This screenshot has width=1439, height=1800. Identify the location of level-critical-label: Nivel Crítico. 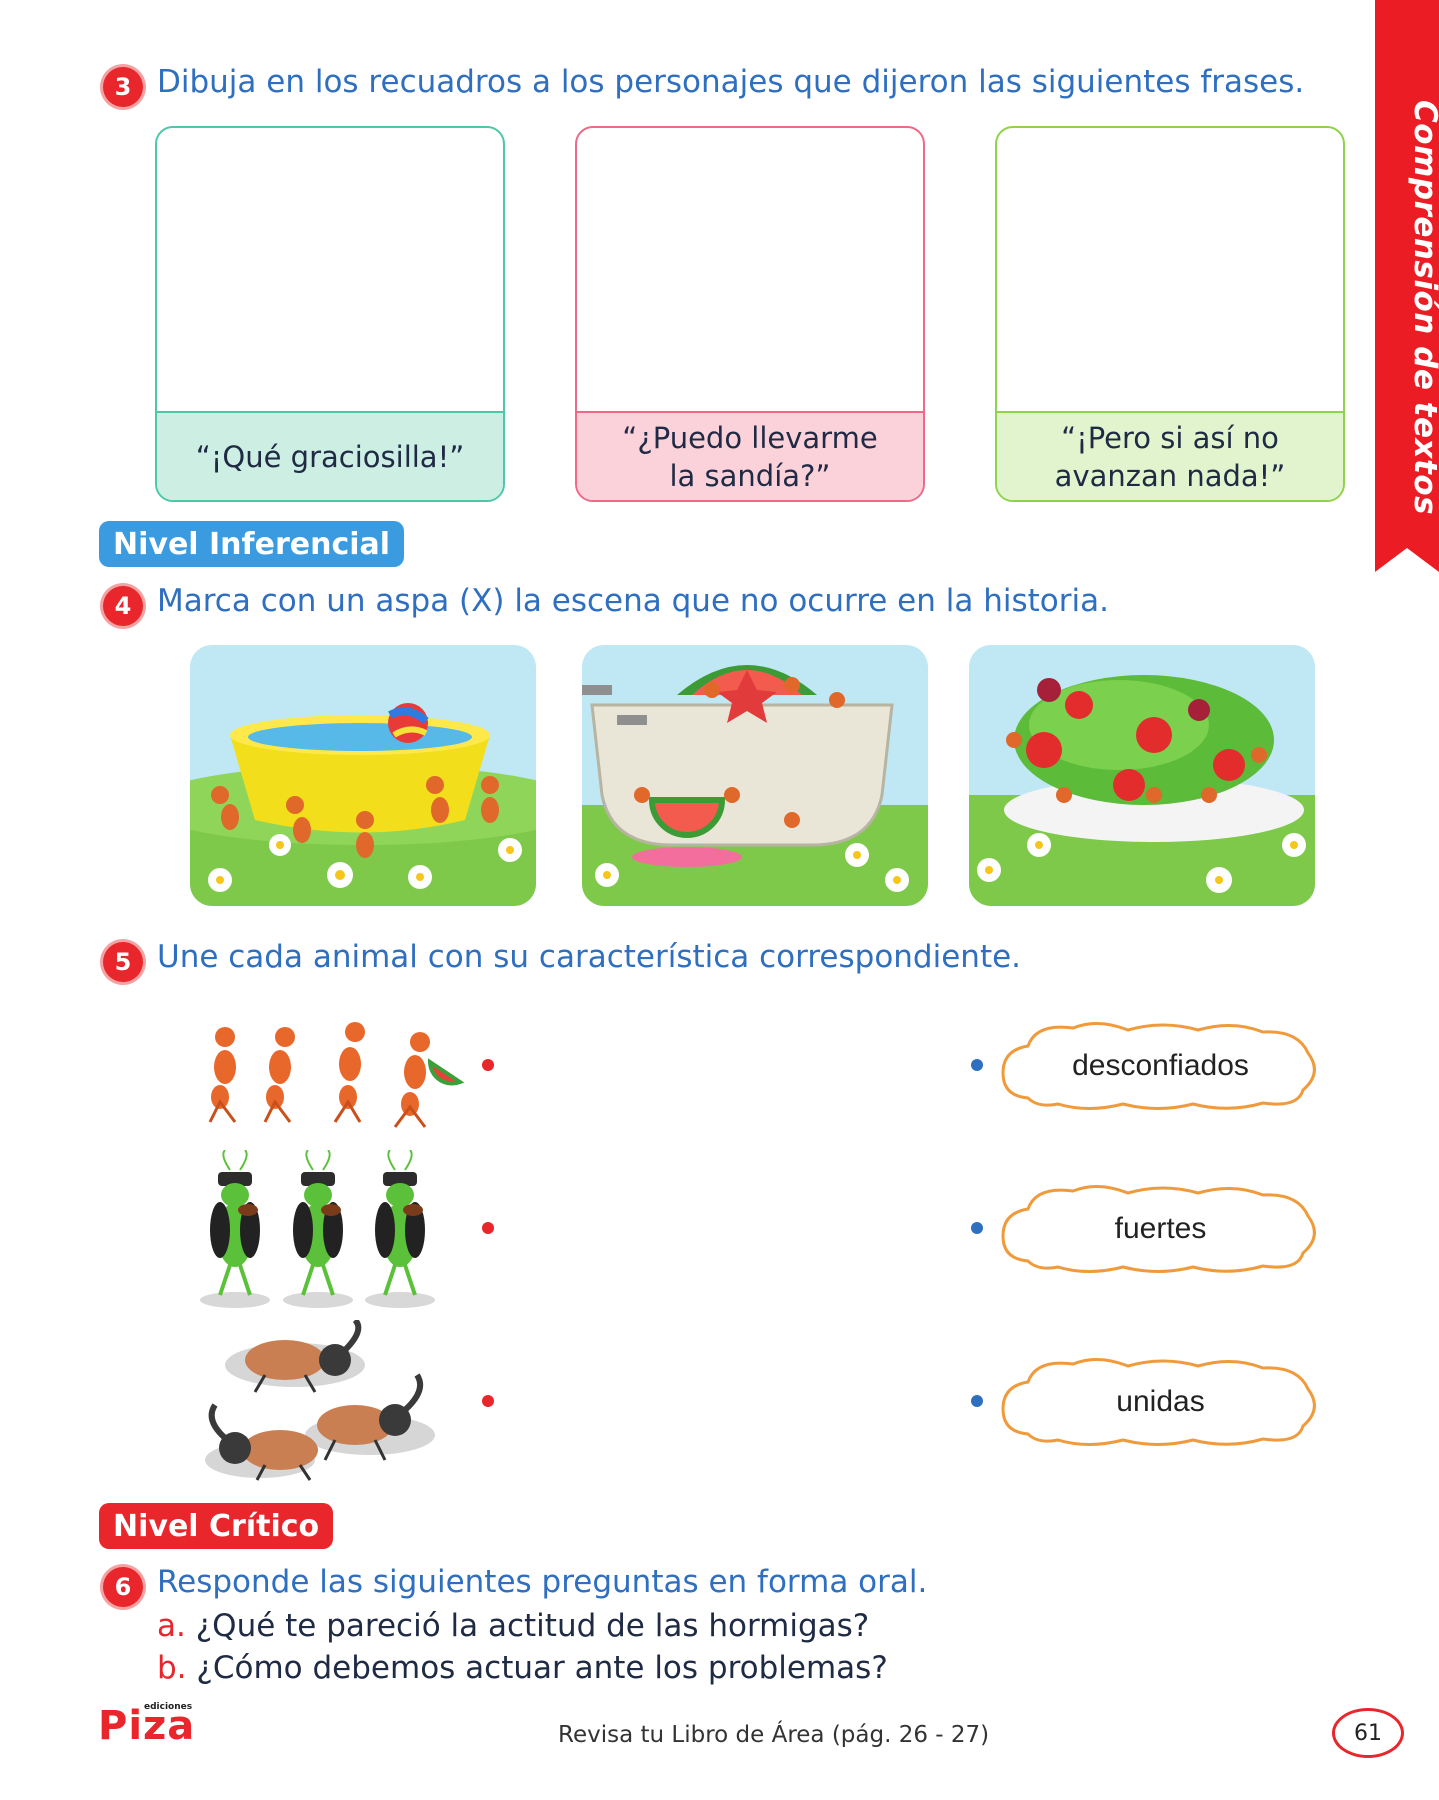
(216, 1526).